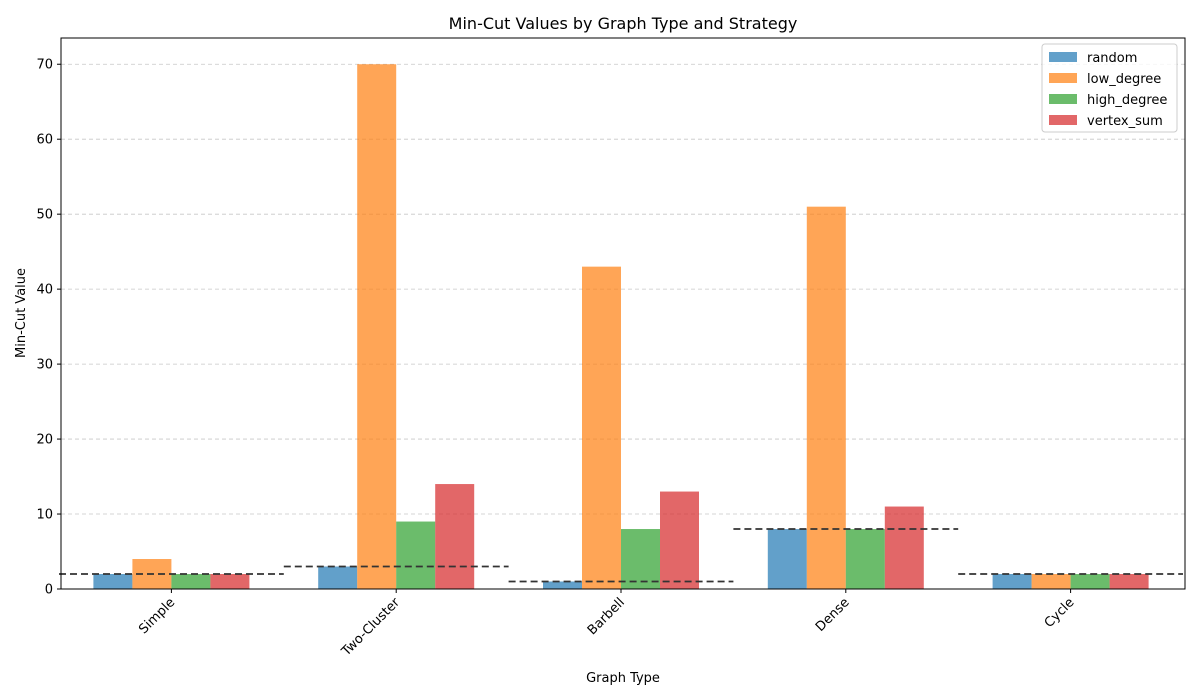 The image size is (1200, 700). What do you see at coordinates (1127, 100) in the screenshot?
I see `legend-label-high_degree: high_degree` at bounding box center [1127, 100].